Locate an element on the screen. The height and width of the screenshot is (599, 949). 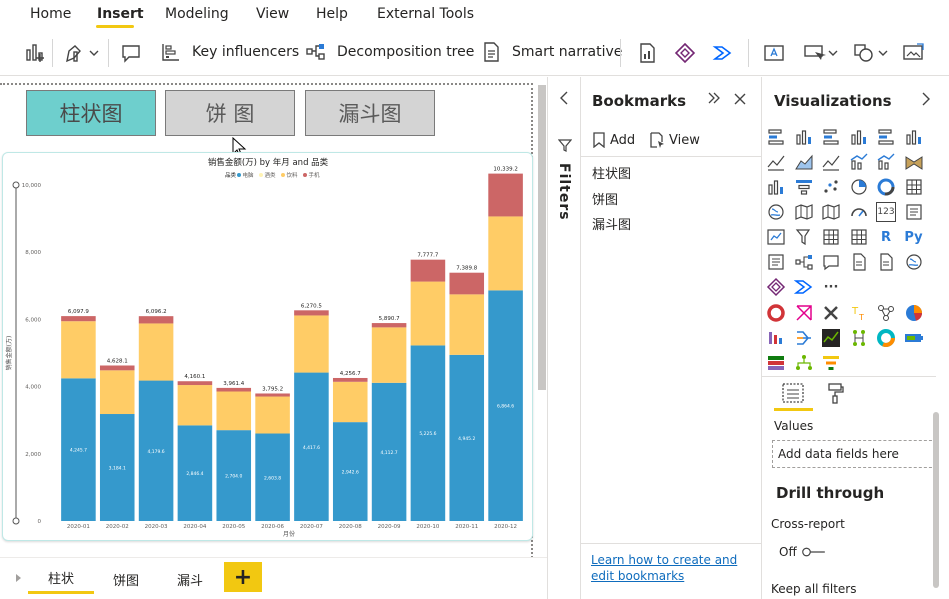
custom-visual-tools-icon is located at coordinates (831, 313).